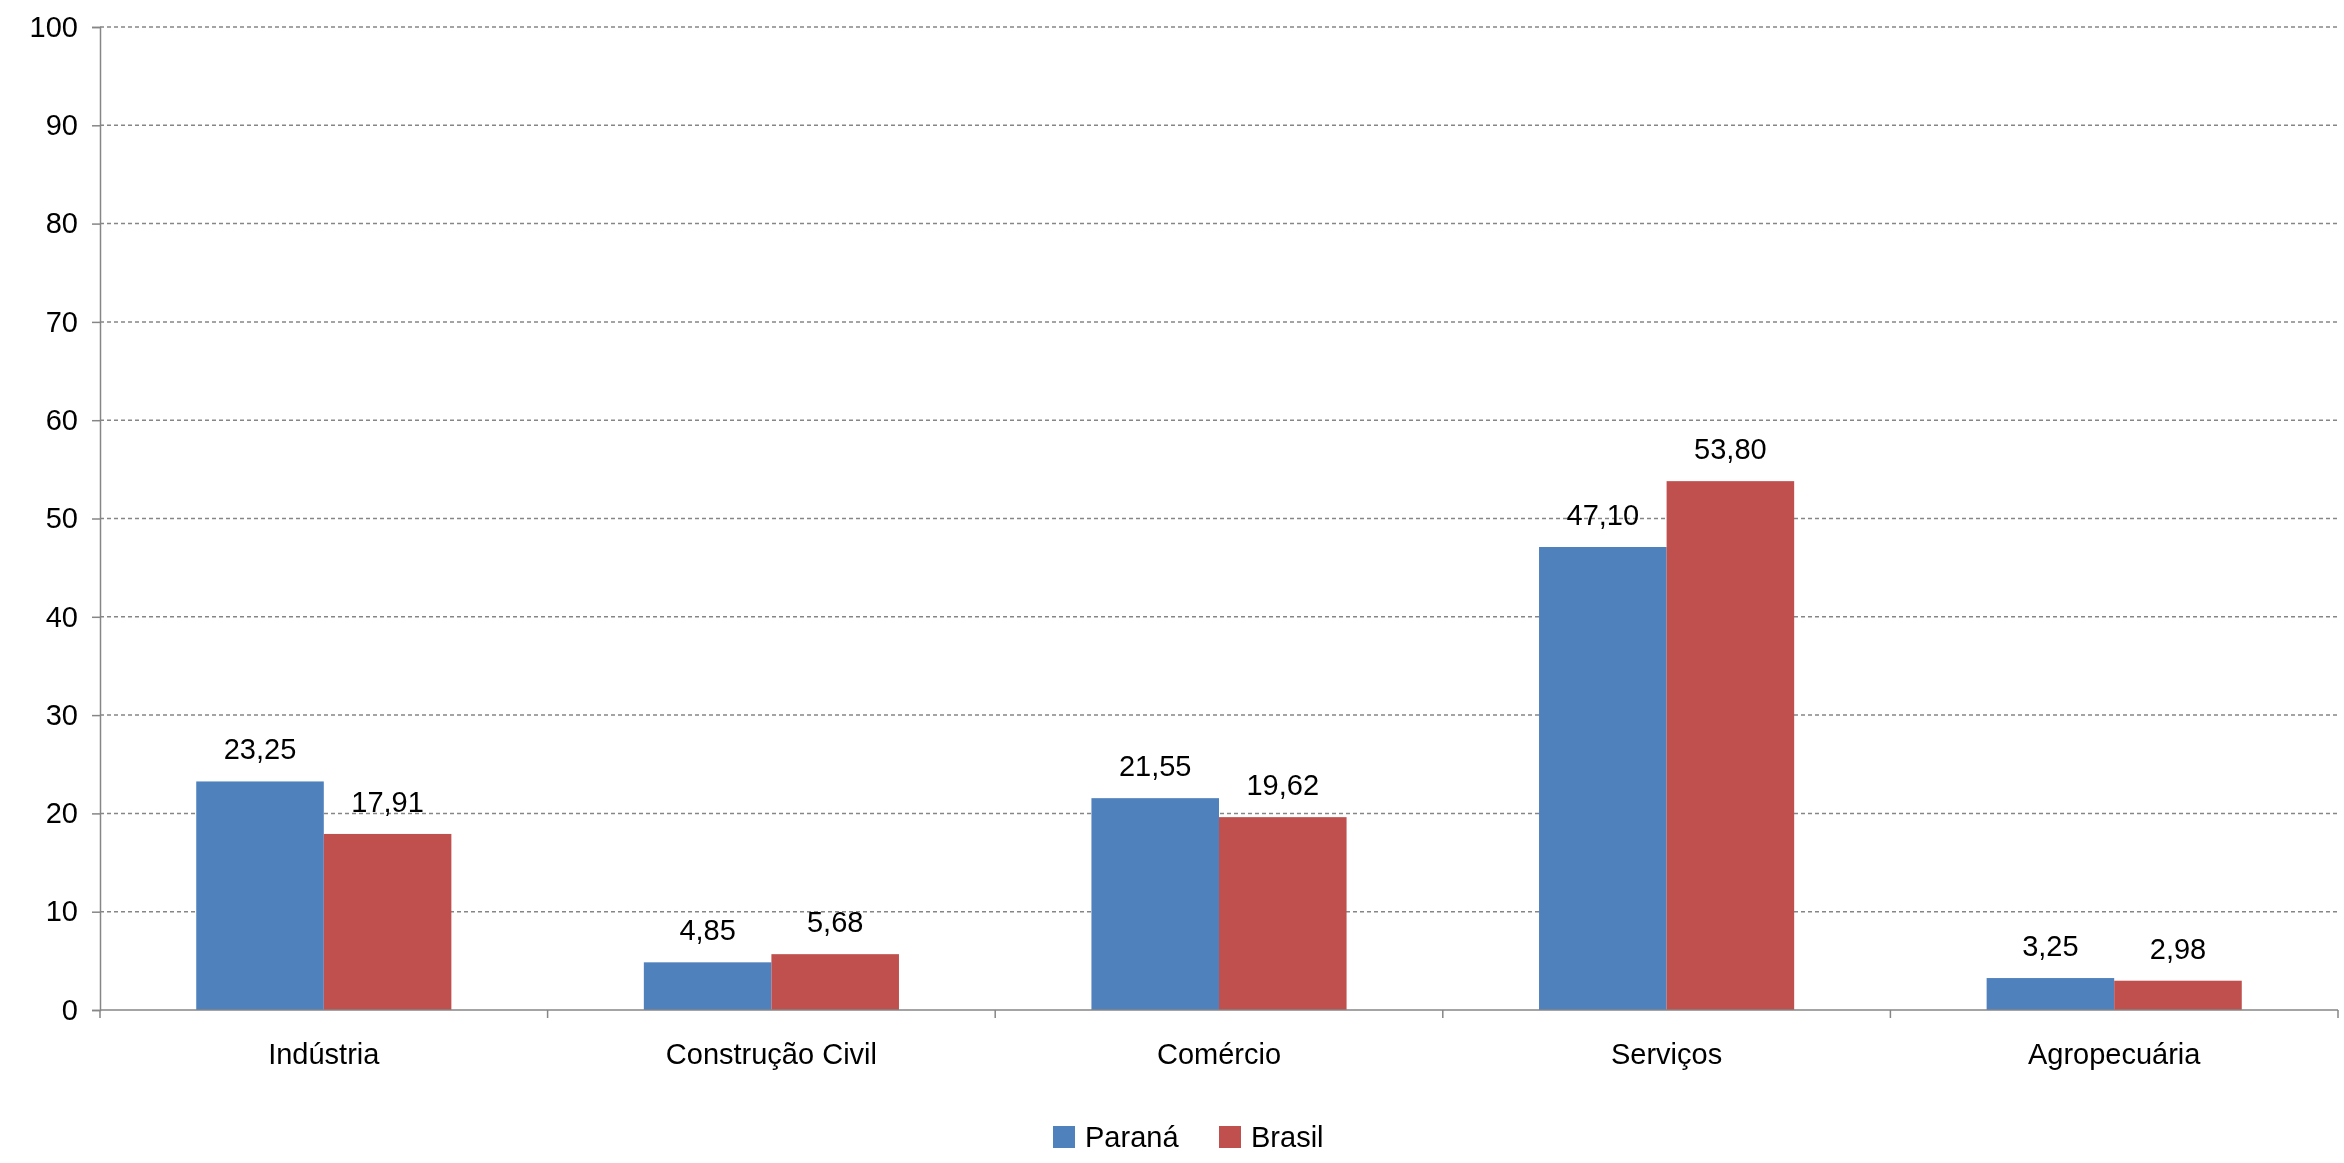 This screenshot has height=1163, width=2344. Describe the element at coordinates (324, 1054) in the screenshot. I see `x-tick-label: Indústria` at that location.